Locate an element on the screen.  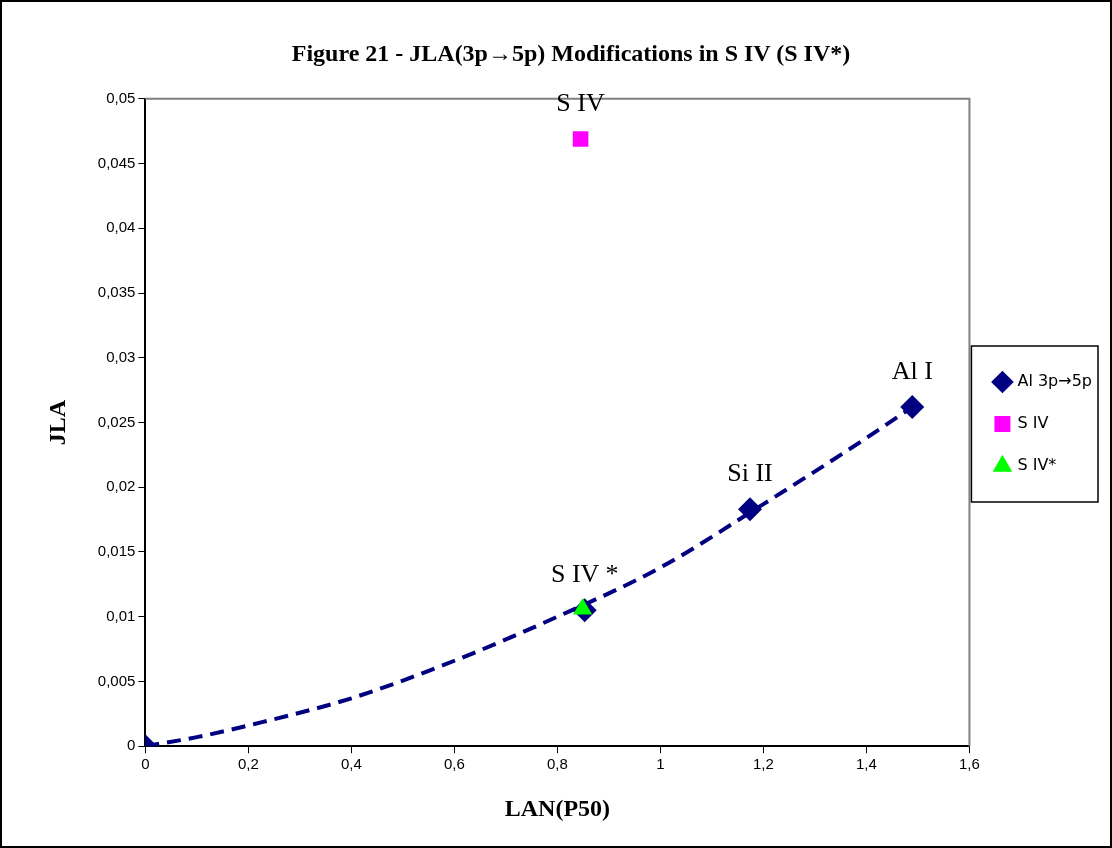
legend-label: Al 3p→5p is located at coordinates (1055, 381).